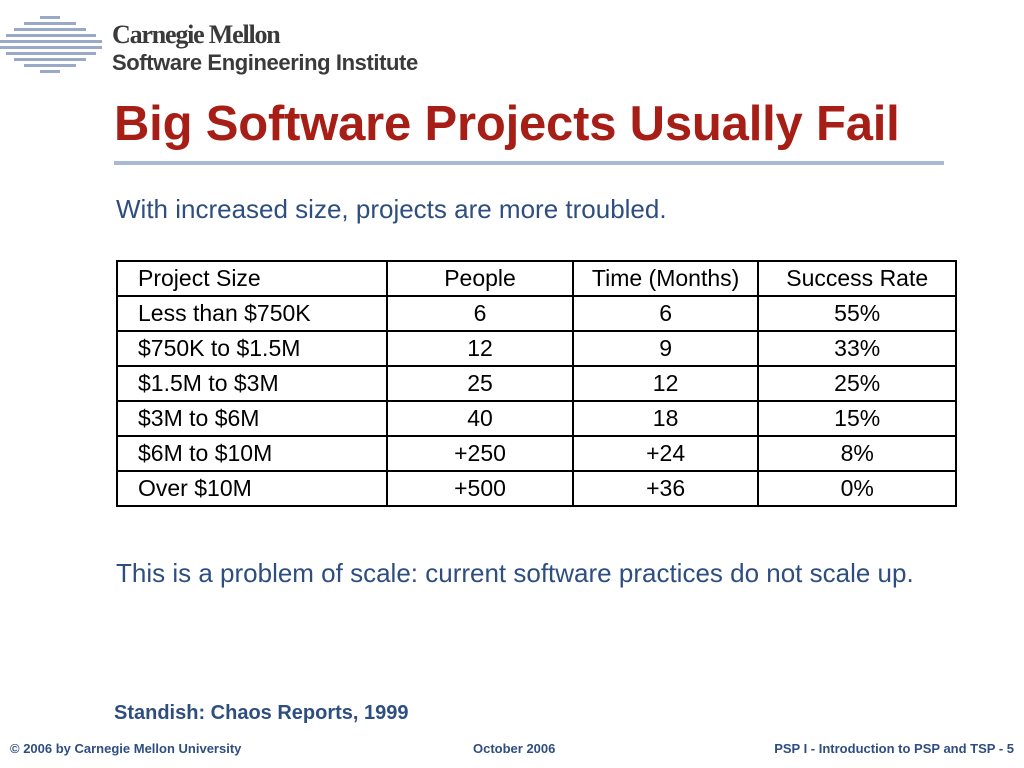 The width and height of the screenshot is (1024, 768). Describe the element at coordinates (857, 278) in the screenshot. I see `header-success-rate: Success Rate` at that location.